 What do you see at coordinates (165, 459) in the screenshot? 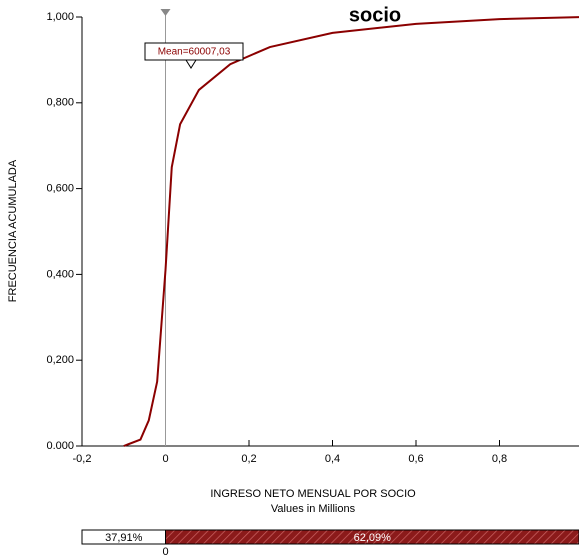
I see `x-tick-label: 0` at bounding box center [165, 459].